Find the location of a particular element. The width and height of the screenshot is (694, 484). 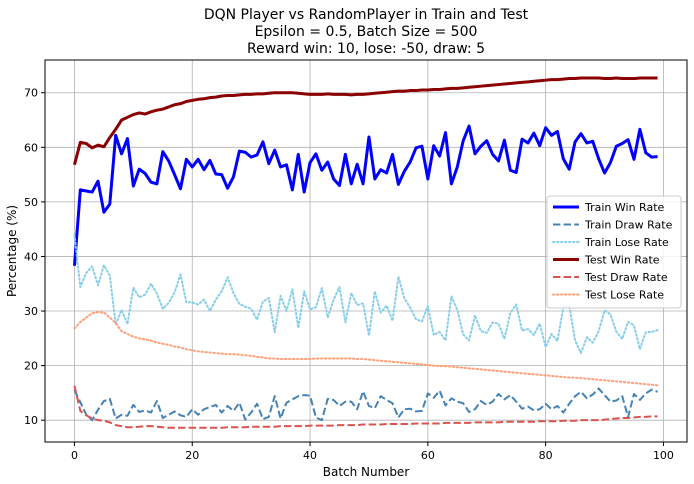

legend-label: Train Lose Rate is located at coordinates (626, 242).